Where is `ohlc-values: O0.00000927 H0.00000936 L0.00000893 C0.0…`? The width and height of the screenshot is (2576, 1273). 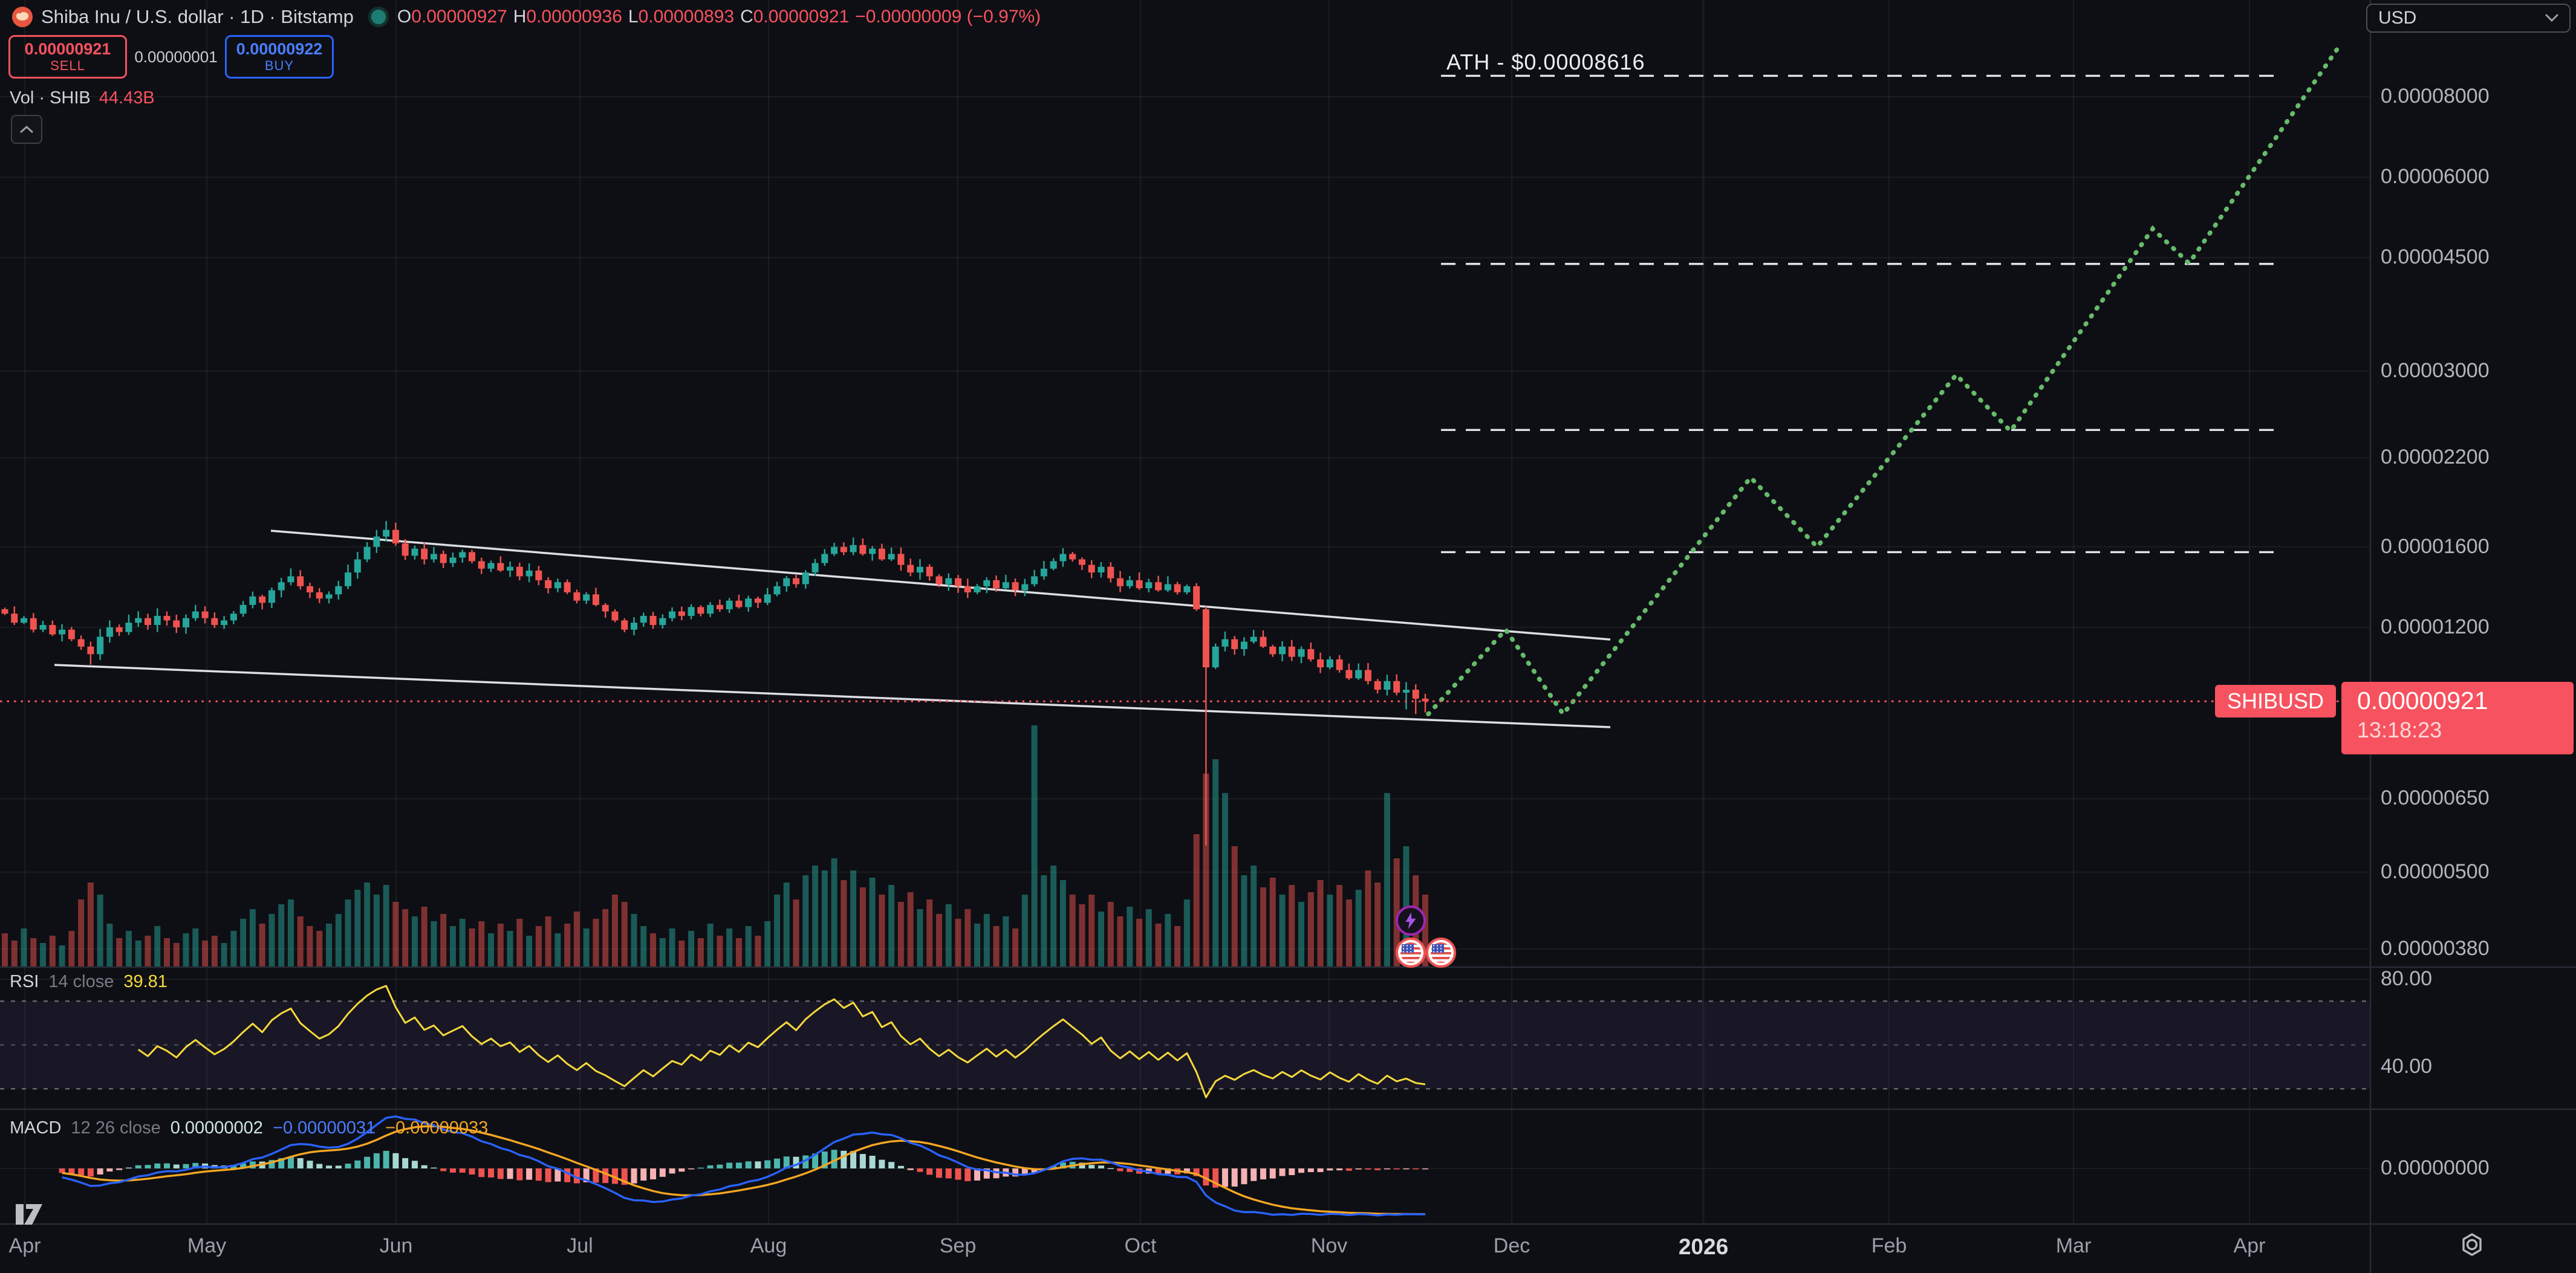 ohlc-values: O0.00000927 H0.00000936 L0.00000893 C0.0… is located at coordinates (719, 17).